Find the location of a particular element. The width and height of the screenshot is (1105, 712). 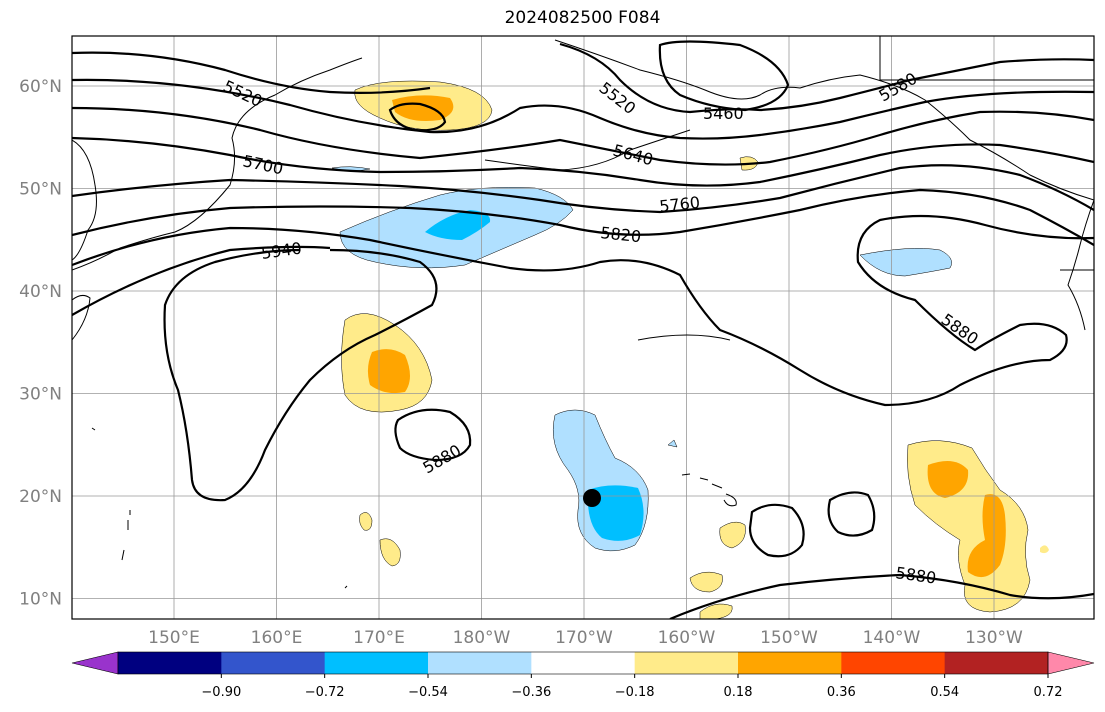

colorbar-tick-label: −0.90 is located at coordinates (221, 692).